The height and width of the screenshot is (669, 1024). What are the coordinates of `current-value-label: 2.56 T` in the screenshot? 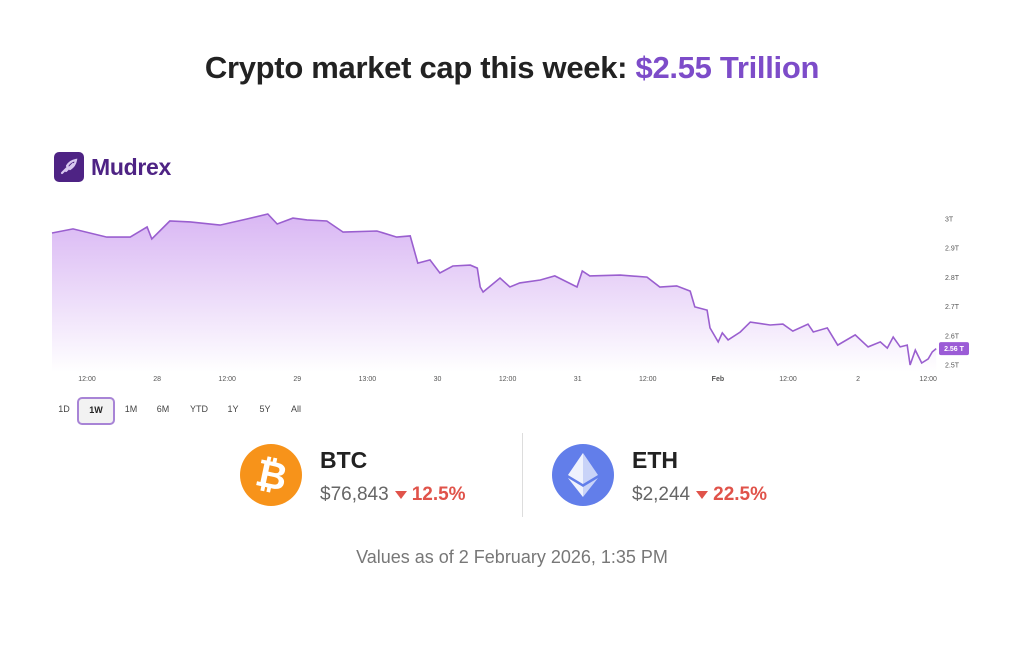 It's located at (954, 349).